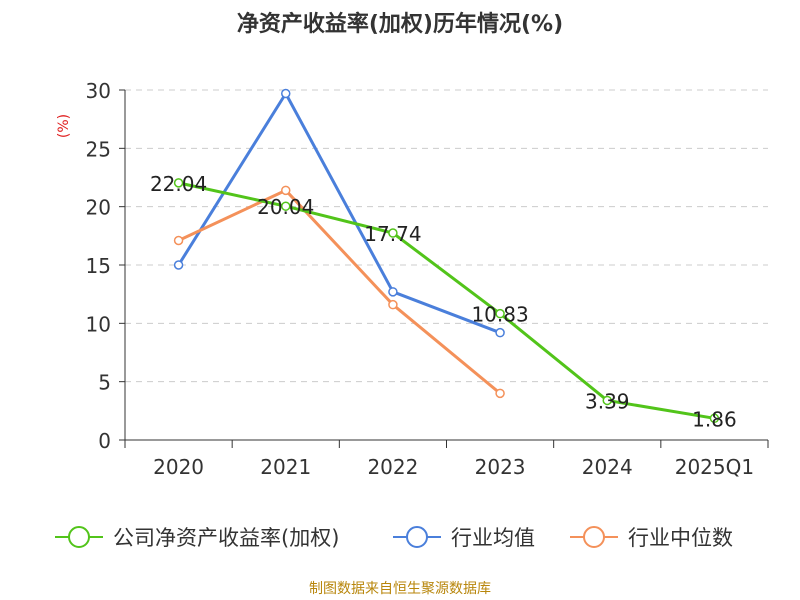 The image size is (800, 600). I want to click on y-tick-label: 30, so click(98, 91).